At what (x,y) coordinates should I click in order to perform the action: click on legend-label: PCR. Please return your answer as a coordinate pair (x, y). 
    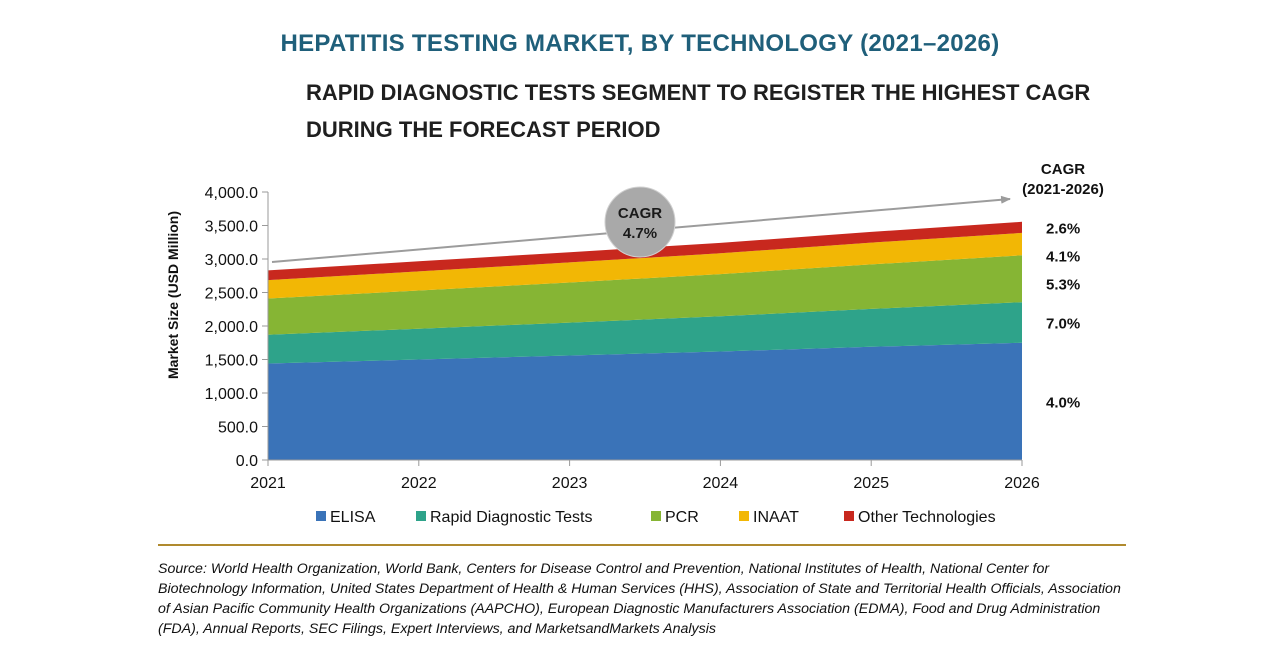
    Looking at the image, I should click on (682, 517).